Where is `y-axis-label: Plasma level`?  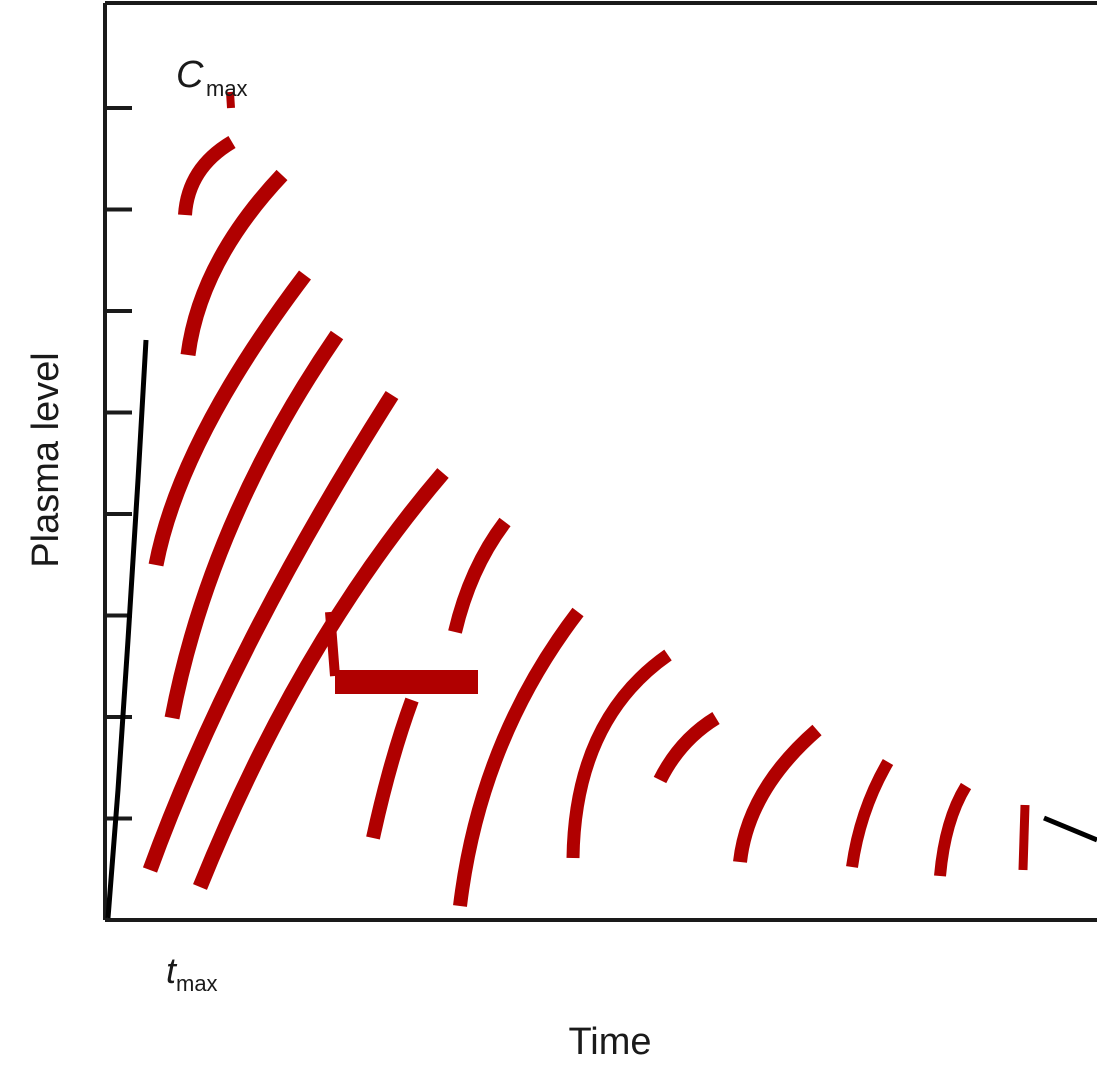 y-axis-label: Plasma level is located at coordinates (46, 459).